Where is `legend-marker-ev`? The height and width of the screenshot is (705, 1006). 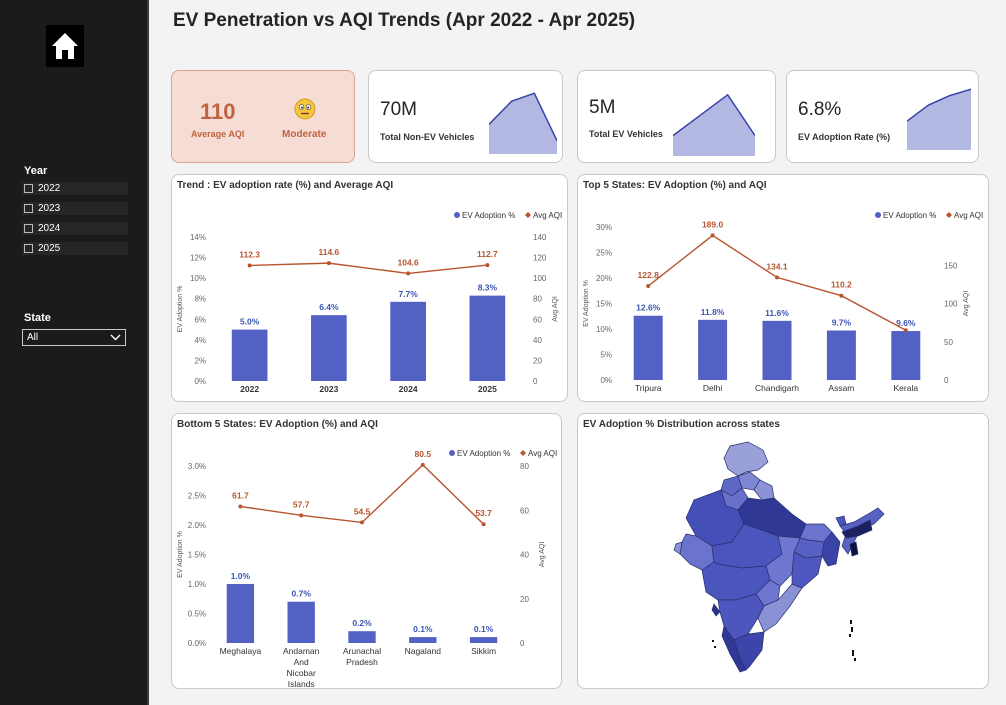 legend-marker-ev is located at coordinates (457, 215).